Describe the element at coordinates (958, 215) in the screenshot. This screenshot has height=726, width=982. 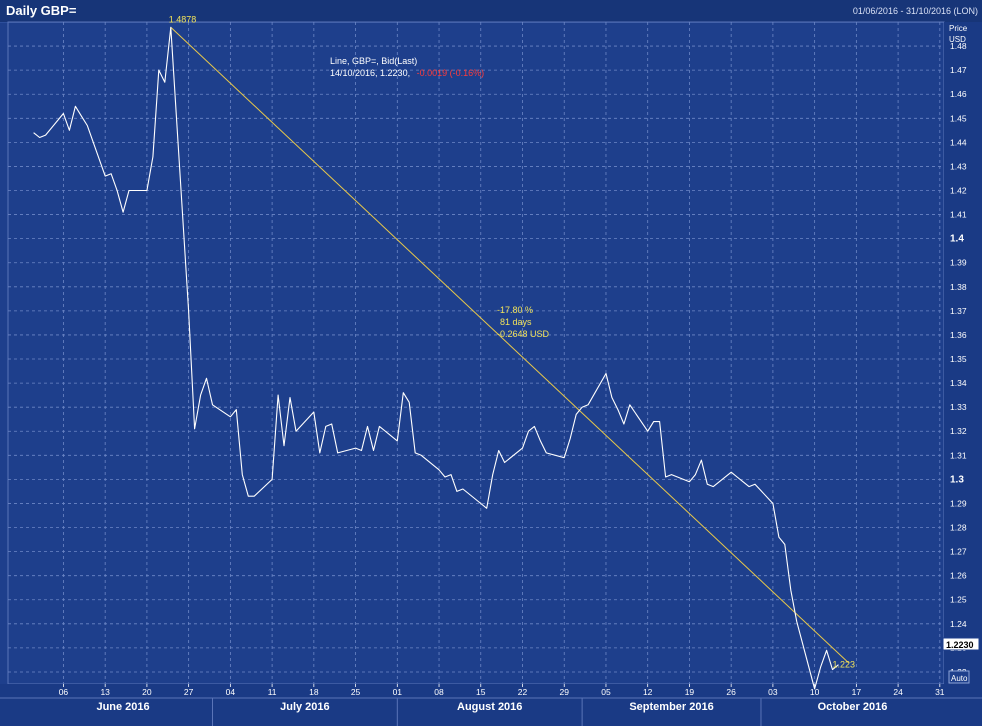
I see `y-tick-label: 1.41` at that location.